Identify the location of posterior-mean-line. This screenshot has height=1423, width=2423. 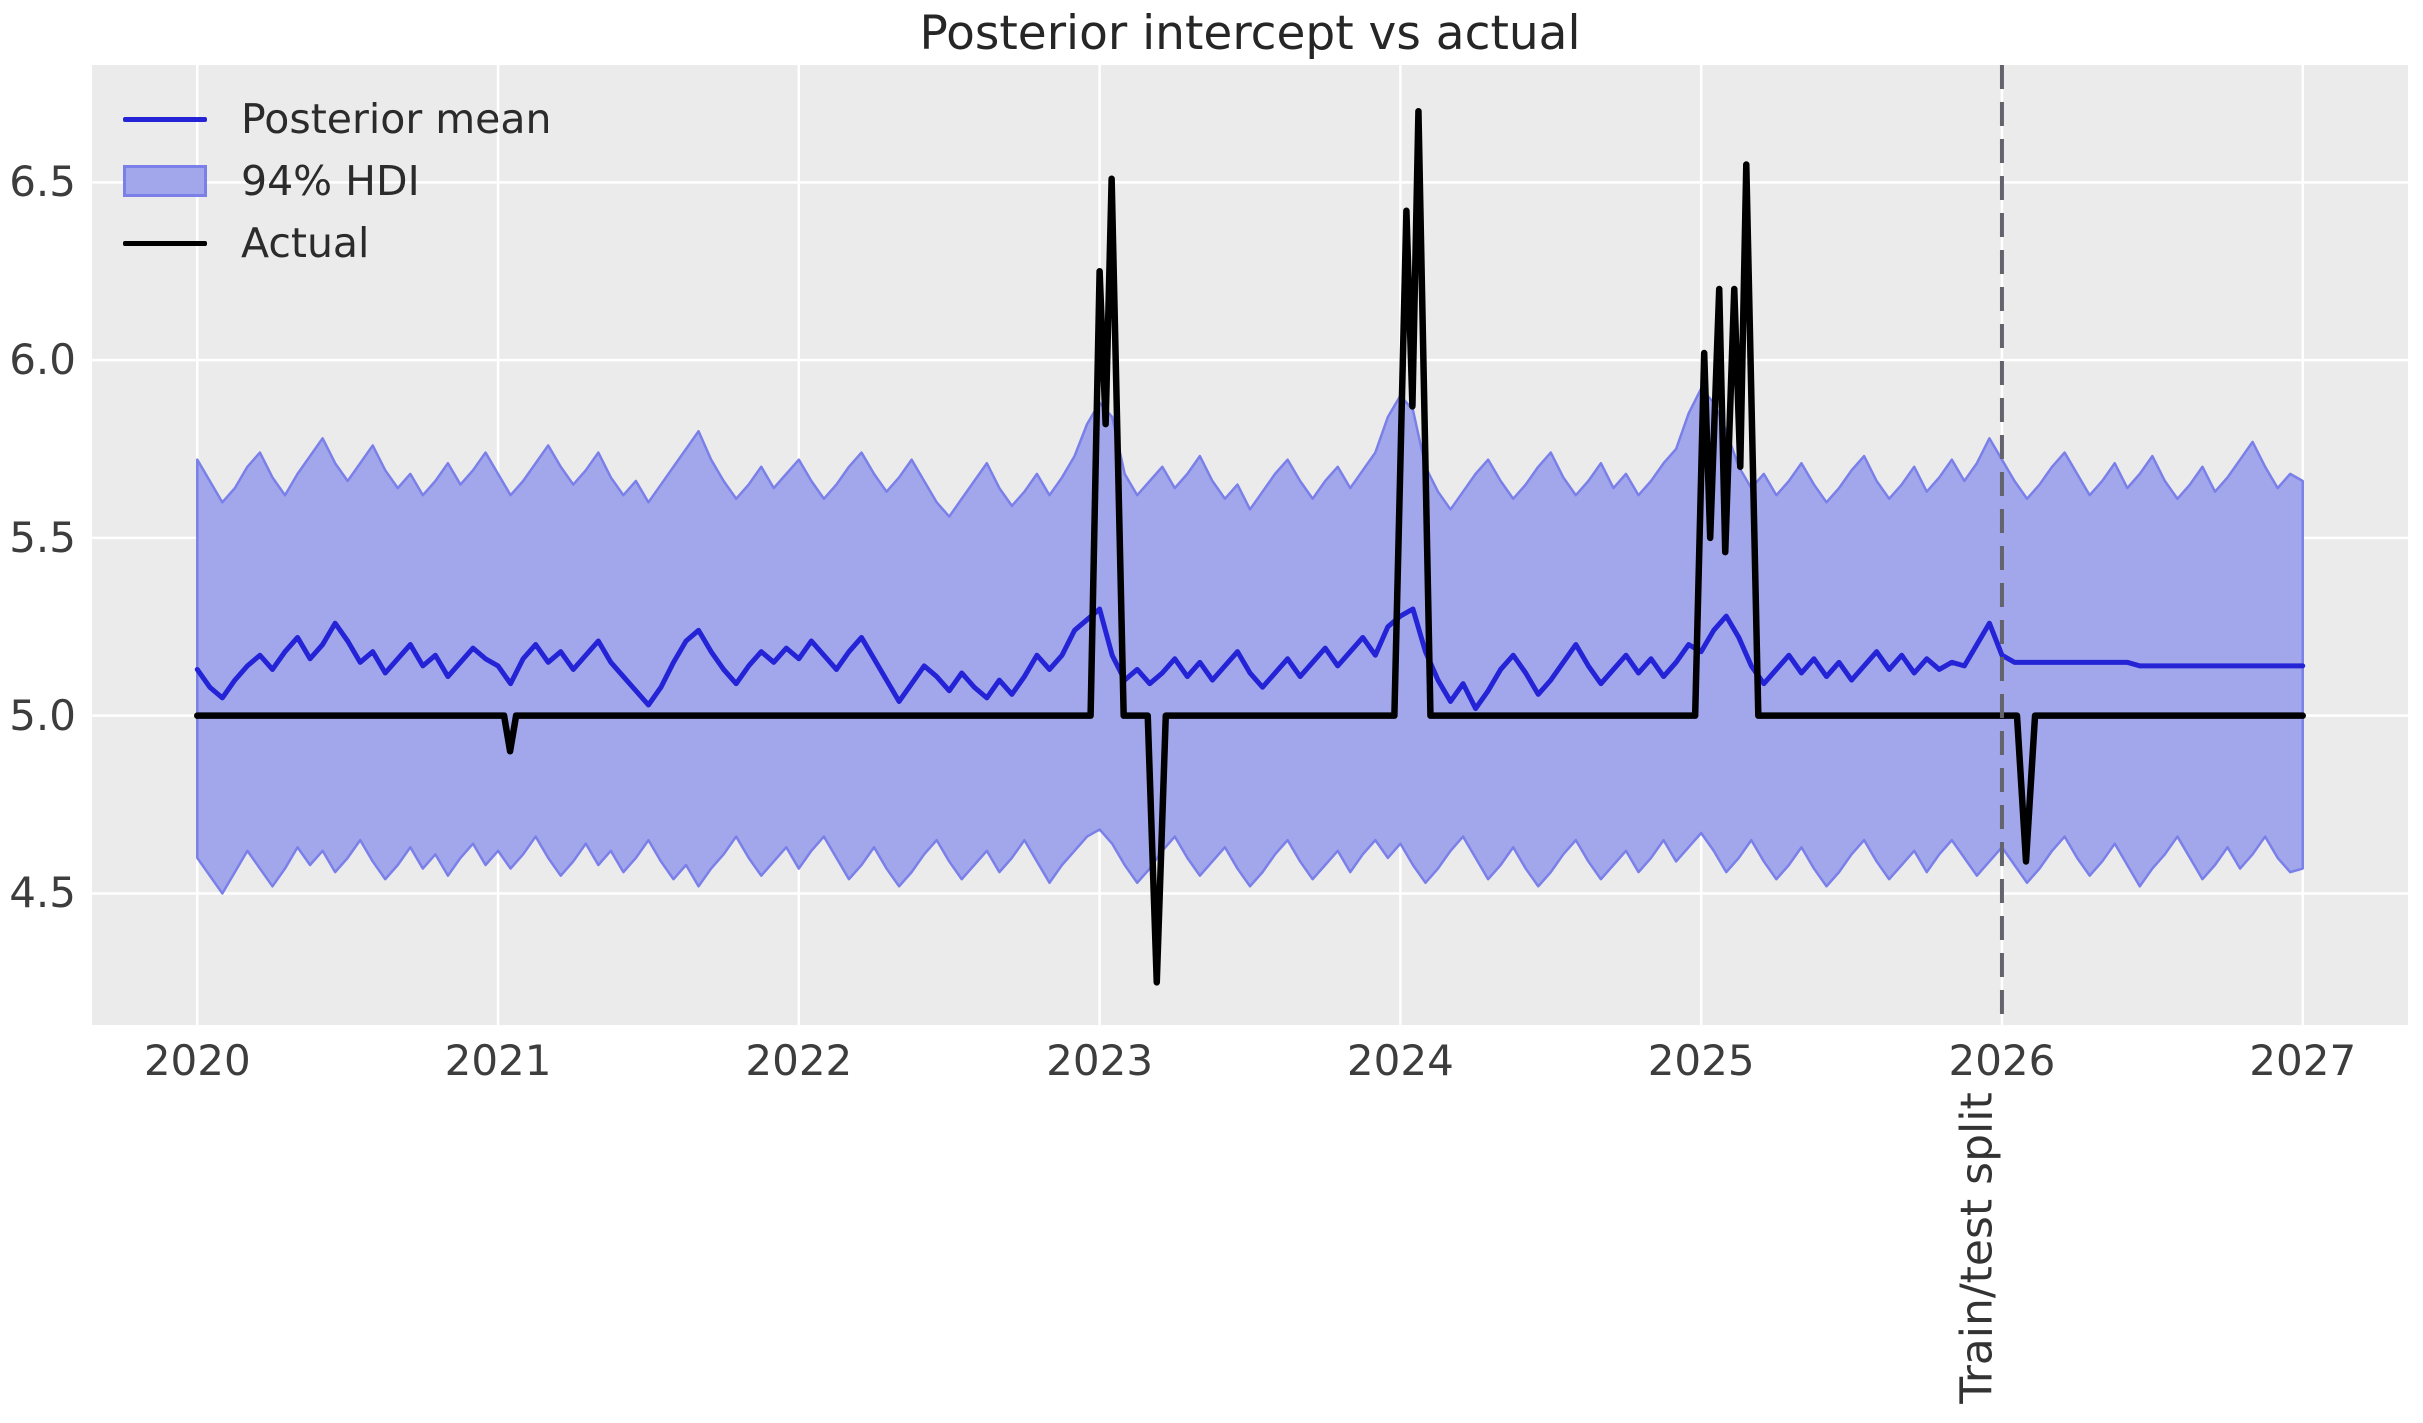
(1250, 659).